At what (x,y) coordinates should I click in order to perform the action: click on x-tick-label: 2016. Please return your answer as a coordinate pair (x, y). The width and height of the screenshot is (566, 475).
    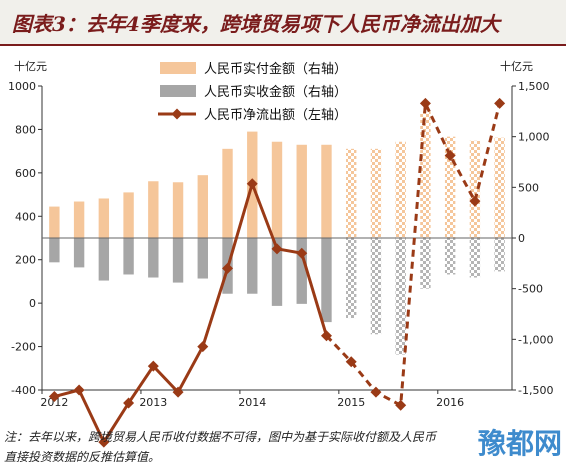
    Looking at the image, I should click on (450, 402).